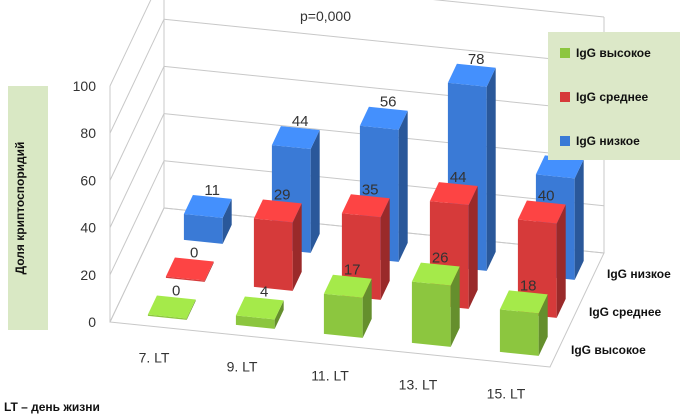  What do you see at coordinates (282, 194) in the screenshot?
I see `data-label-s1-c1: 29` at bounding box center [282, 194].